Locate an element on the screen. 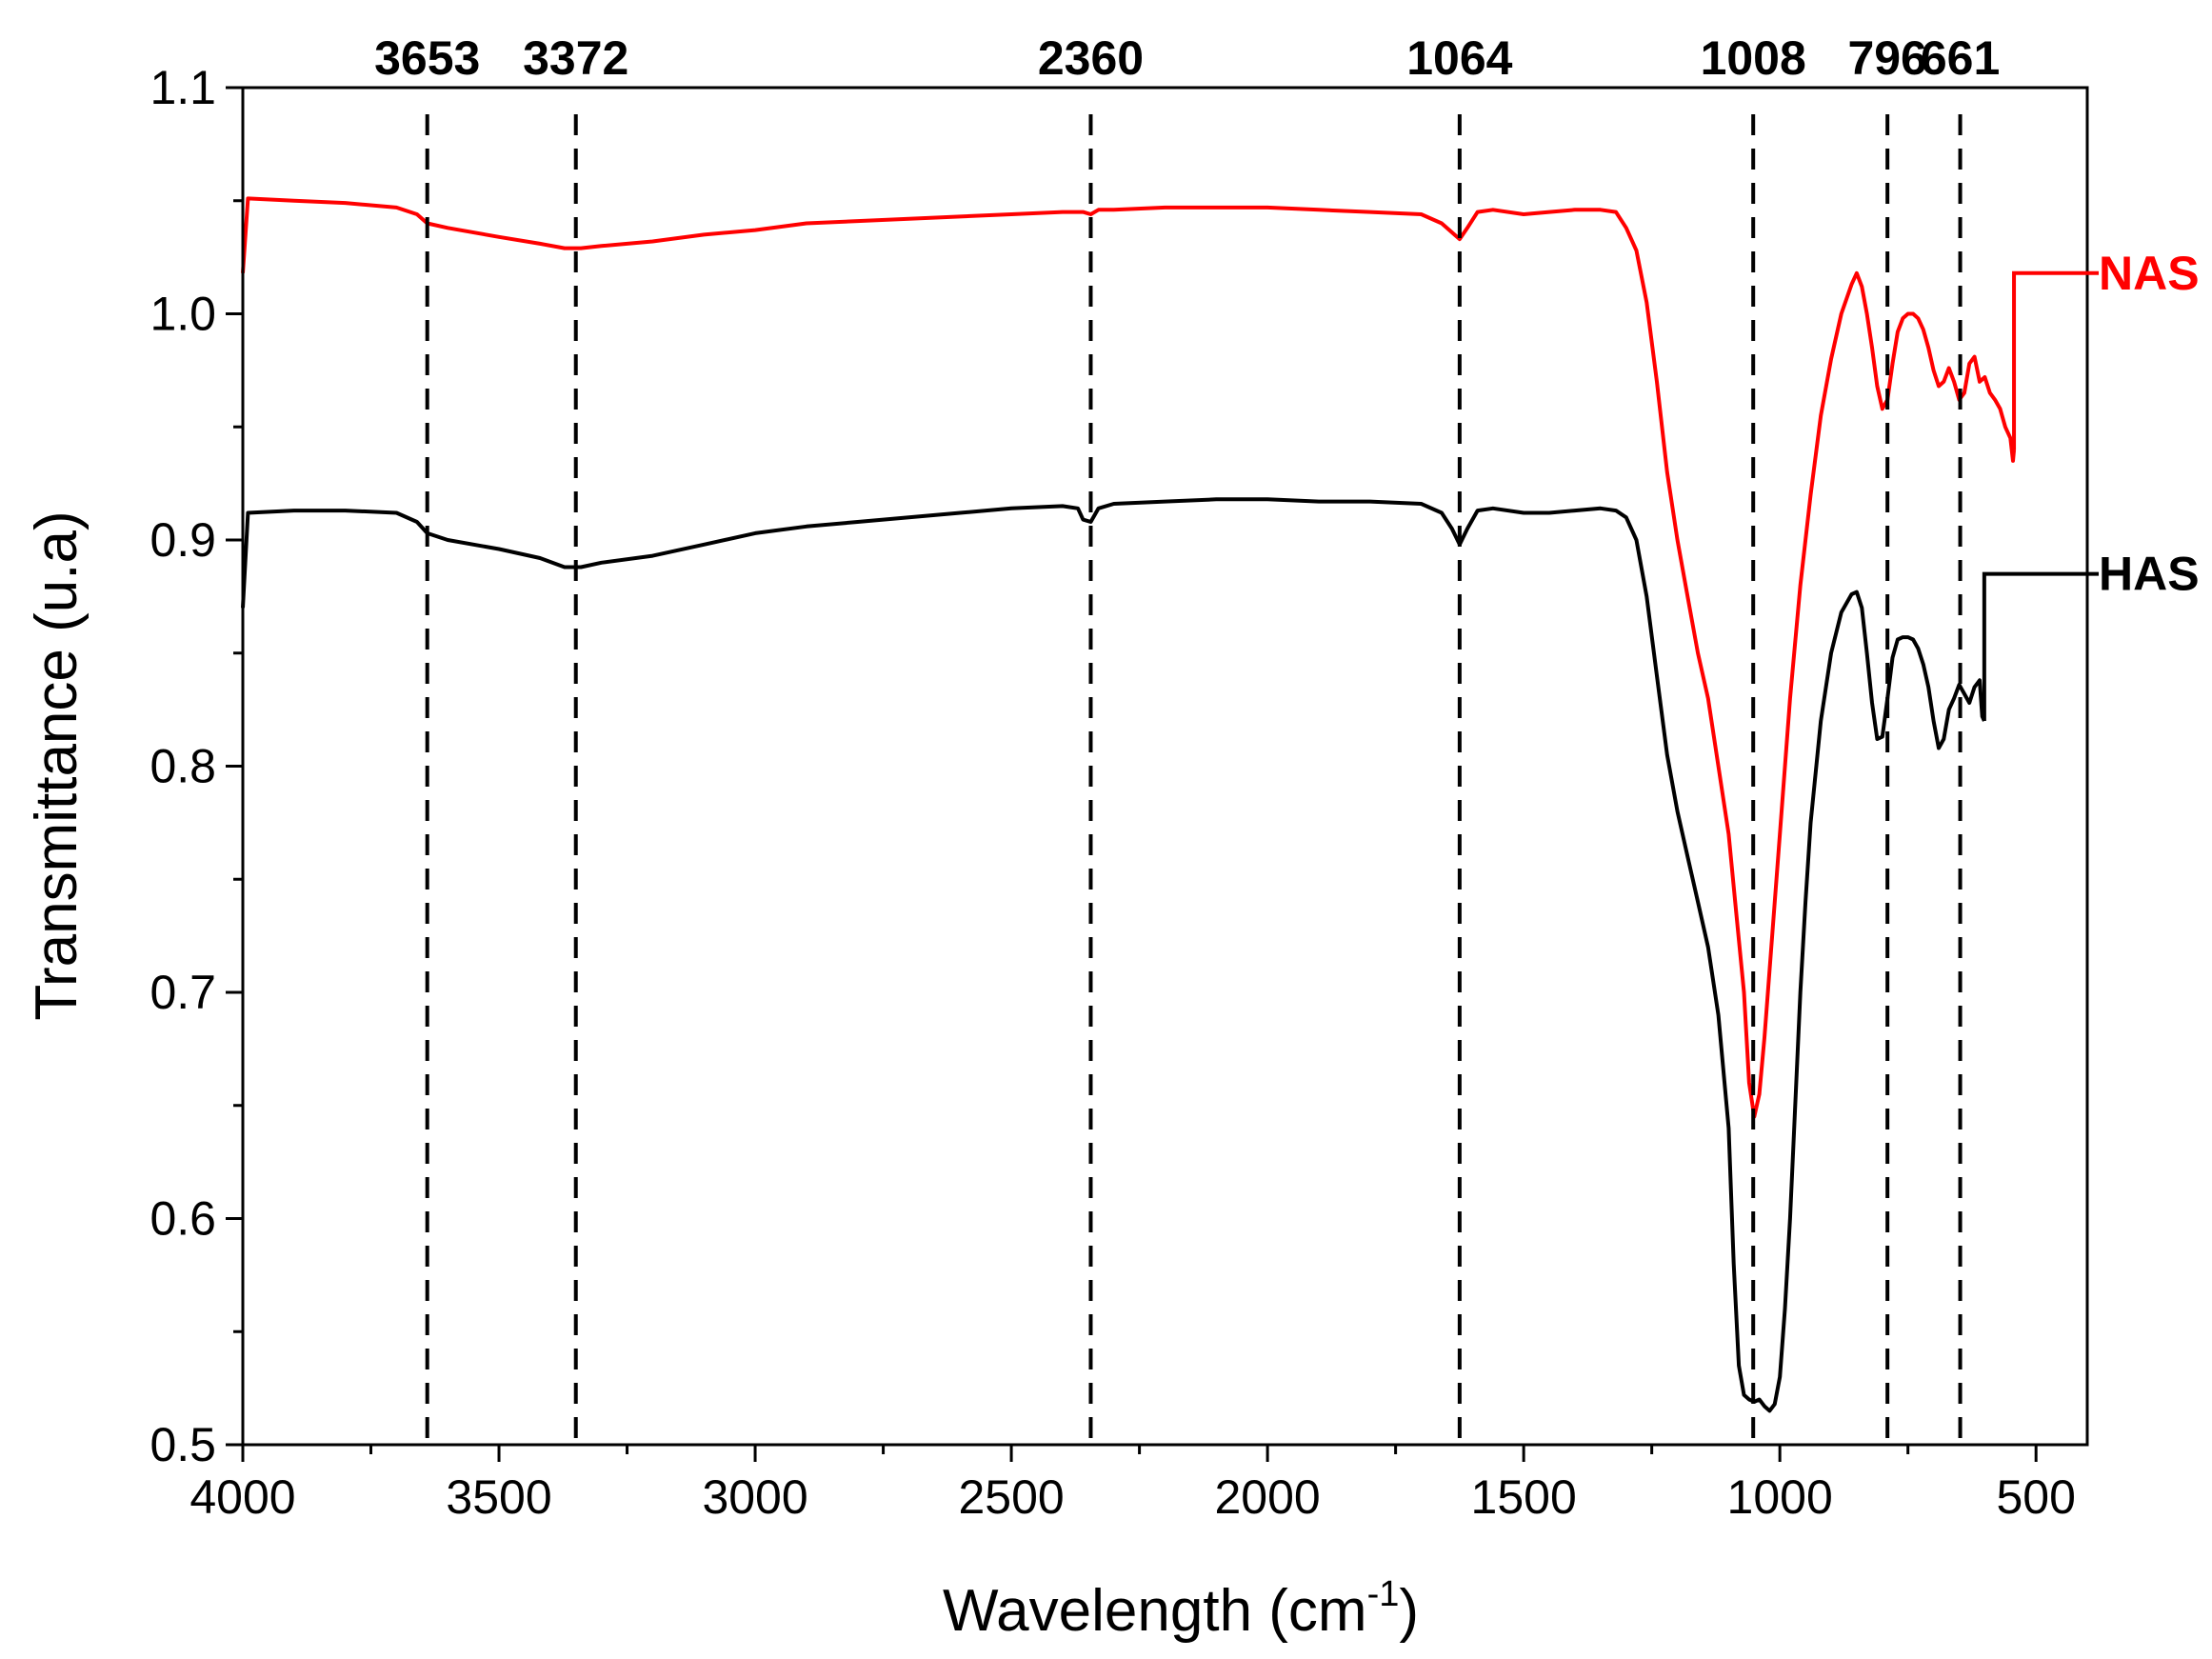 This screenshot has width=2212, height=1659. x-axis-title-main: Wavelength (cm is located at coordinates (1155, 1611).